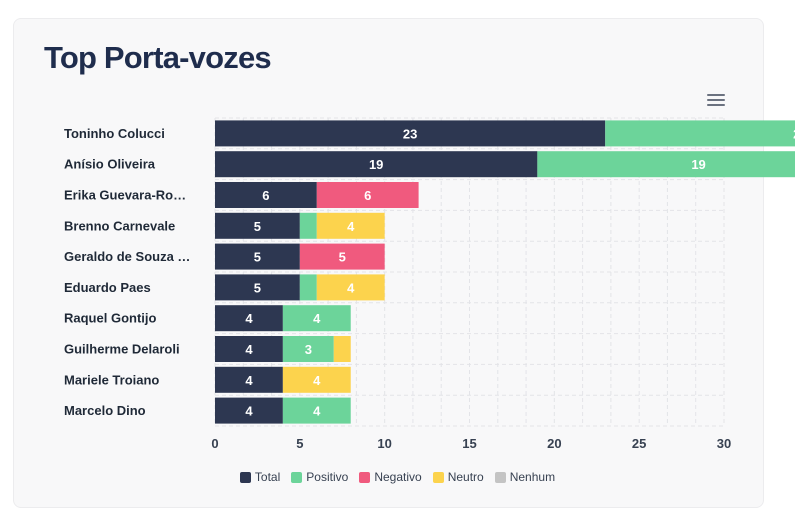 The image size is (795, 520). Describe the element at coordinates (384, 443) in the screenshot. I see `x-tick-label: 10` at that location.